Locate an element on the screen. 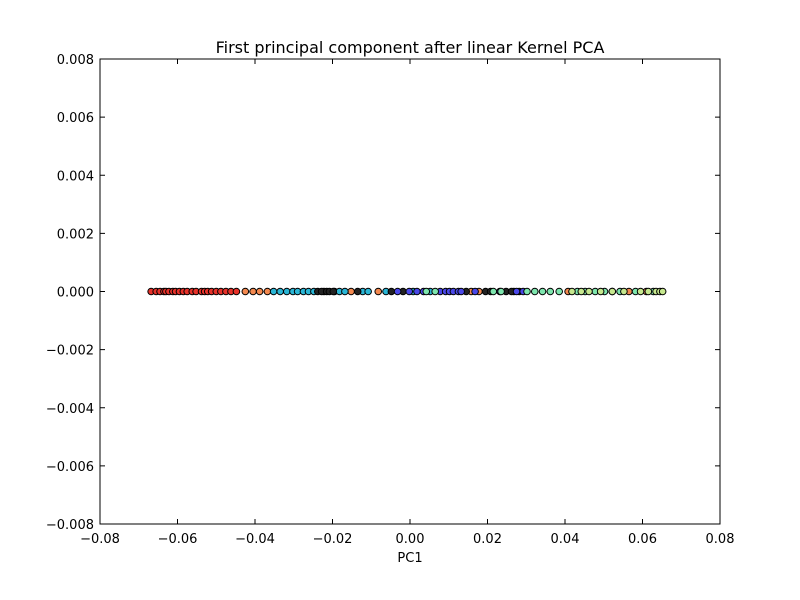  x-axis-label: PC1 is located at coordinates (409, 558).